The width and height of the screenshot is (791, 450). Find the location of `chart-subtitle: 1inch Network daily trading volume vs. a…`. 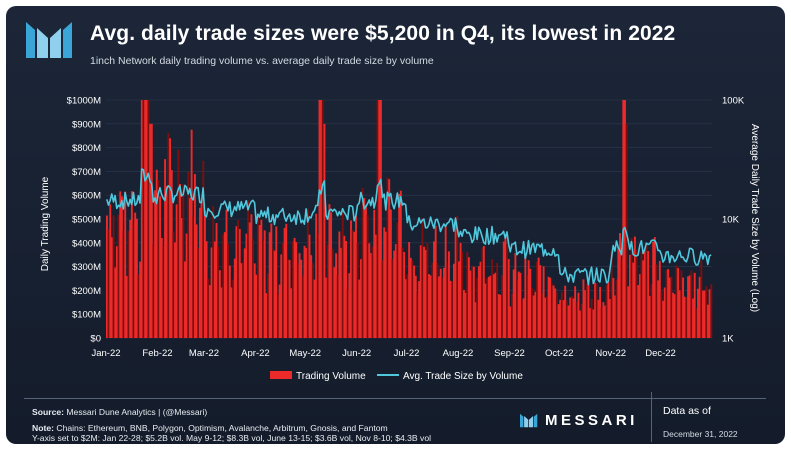

chart-subtitle: 1inch Network daily trading volume vs. a… is located at coordinates (262, 61).